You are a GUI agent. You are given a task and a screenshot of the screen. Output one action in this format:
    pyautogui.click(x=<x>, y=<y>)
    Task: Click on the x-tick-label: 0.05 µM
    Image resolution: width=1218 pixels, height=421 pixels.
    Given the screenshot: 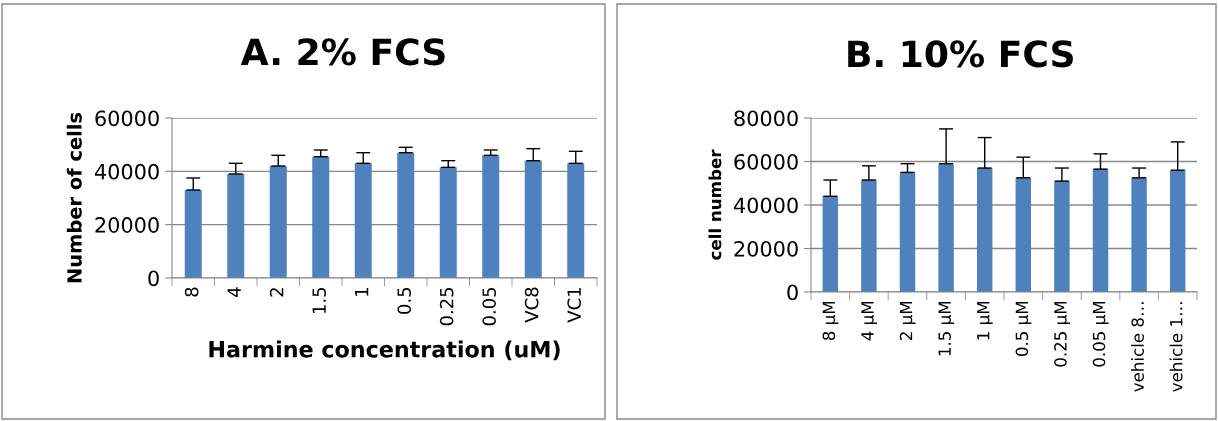 What is the action you would take?
    pyautogui.click(x=1100, y=334)
    